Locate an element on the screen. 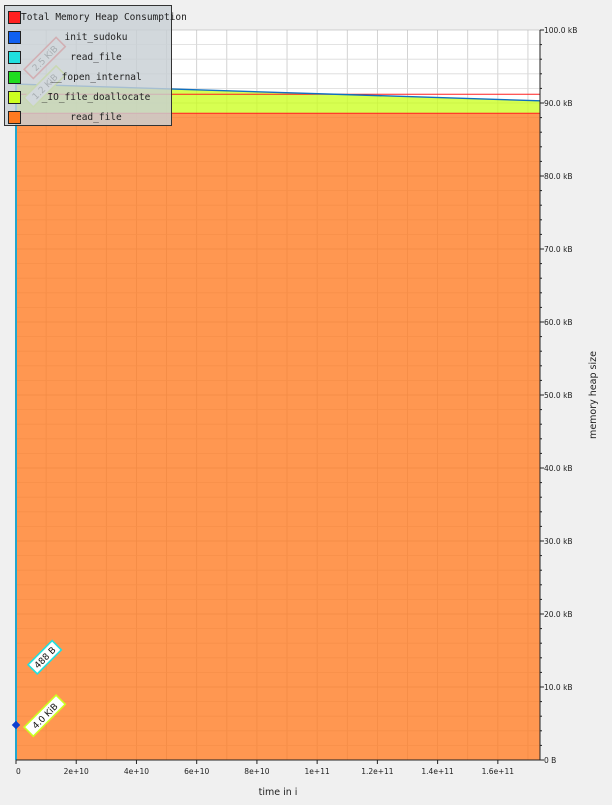  y-tick-label: 90.0 kB is located at coordinates (558, 103).